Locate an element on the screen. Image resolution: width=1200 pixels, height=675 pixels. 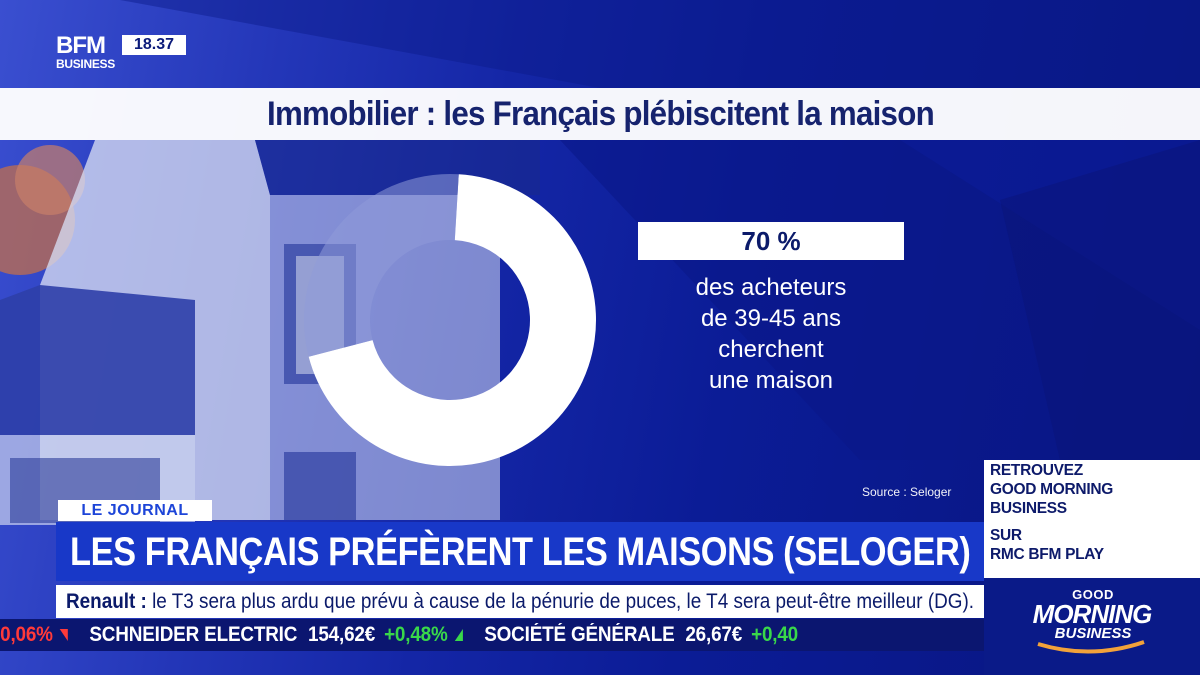
ticker-change: +0,40 is located at coordinates (775, 634).